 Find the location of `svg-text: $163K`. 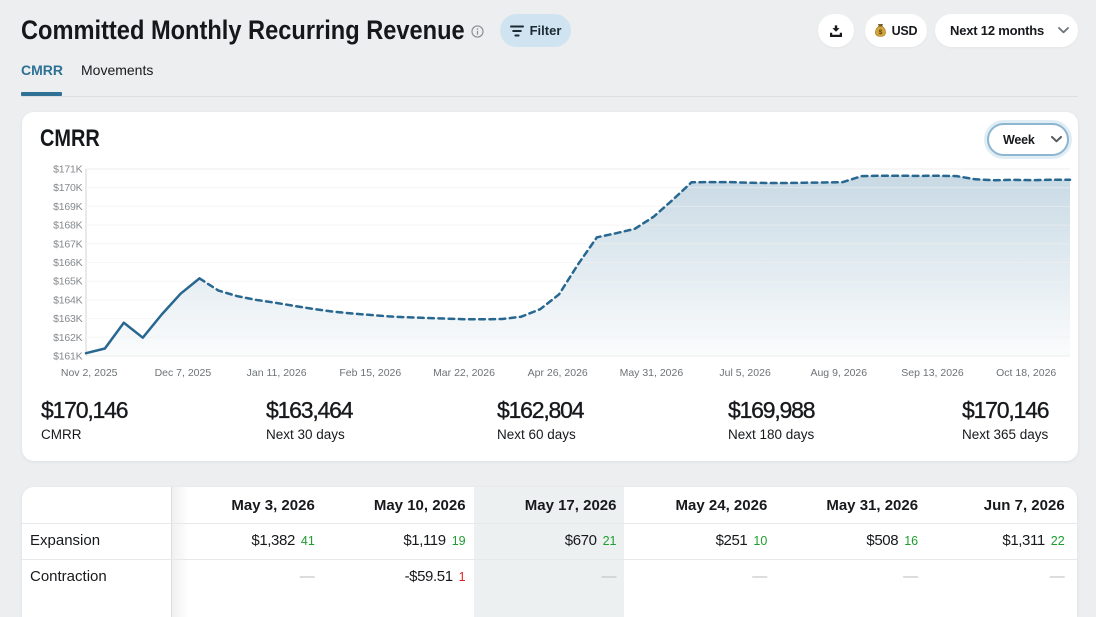

svg-text: $163K is located at coordinates (68, 319).